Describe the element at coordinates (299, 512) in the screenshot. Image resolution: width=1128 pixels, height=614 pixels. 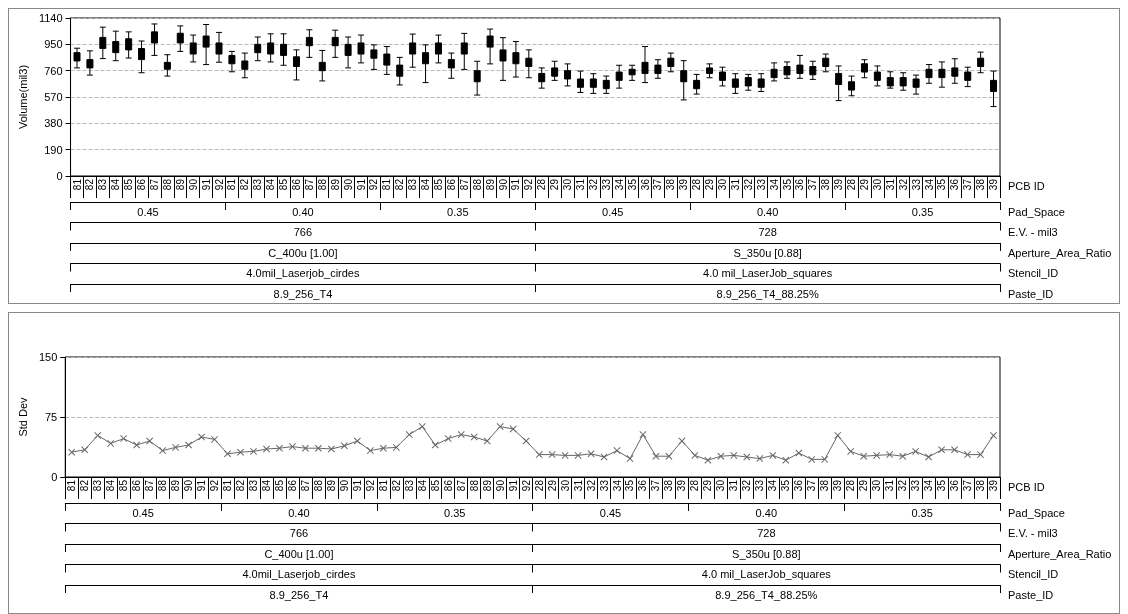
I see `text: 0.40` at that location.